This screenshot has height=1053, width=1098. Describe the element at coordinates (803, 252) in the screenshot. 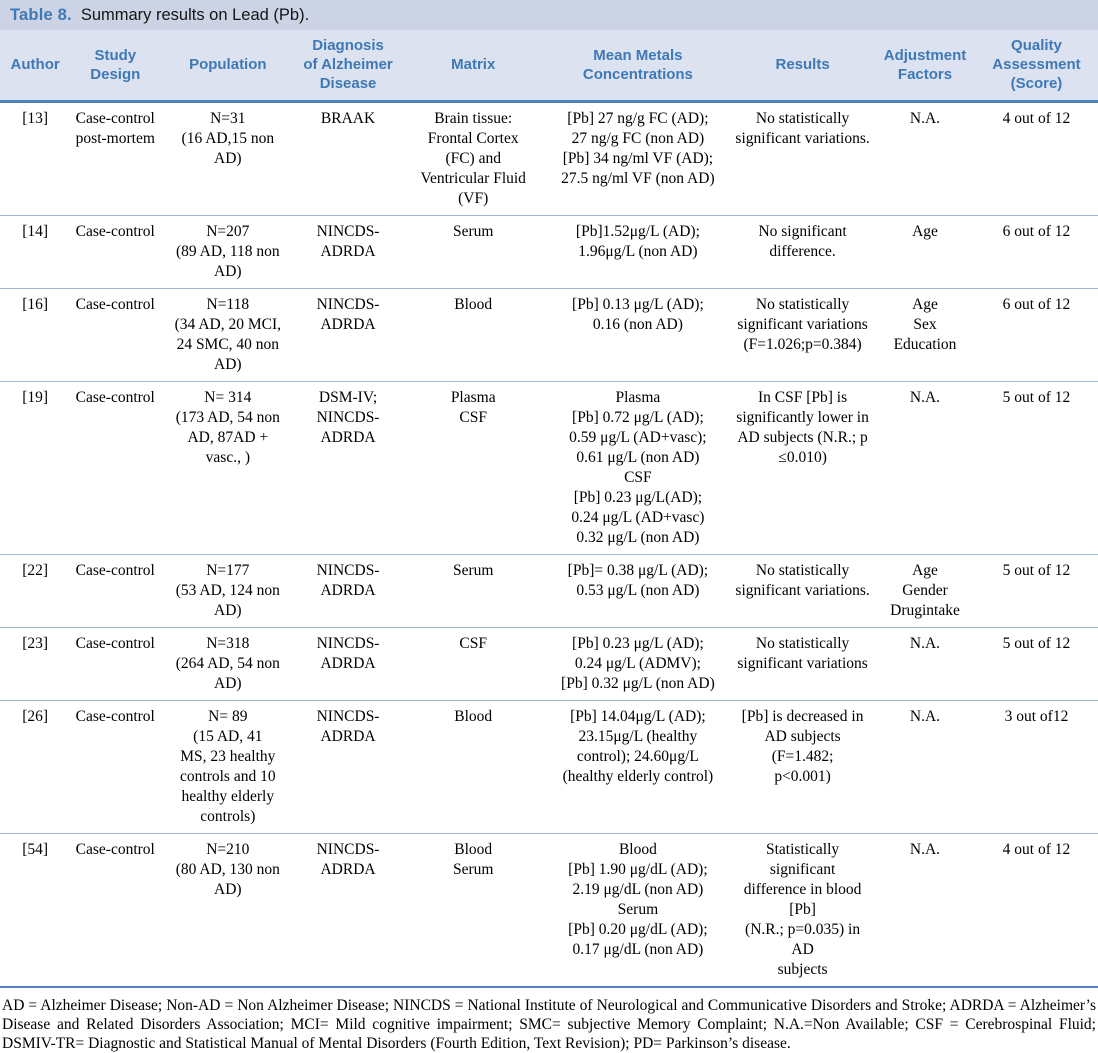

I see `cell-results: No significant difference.` at that location.